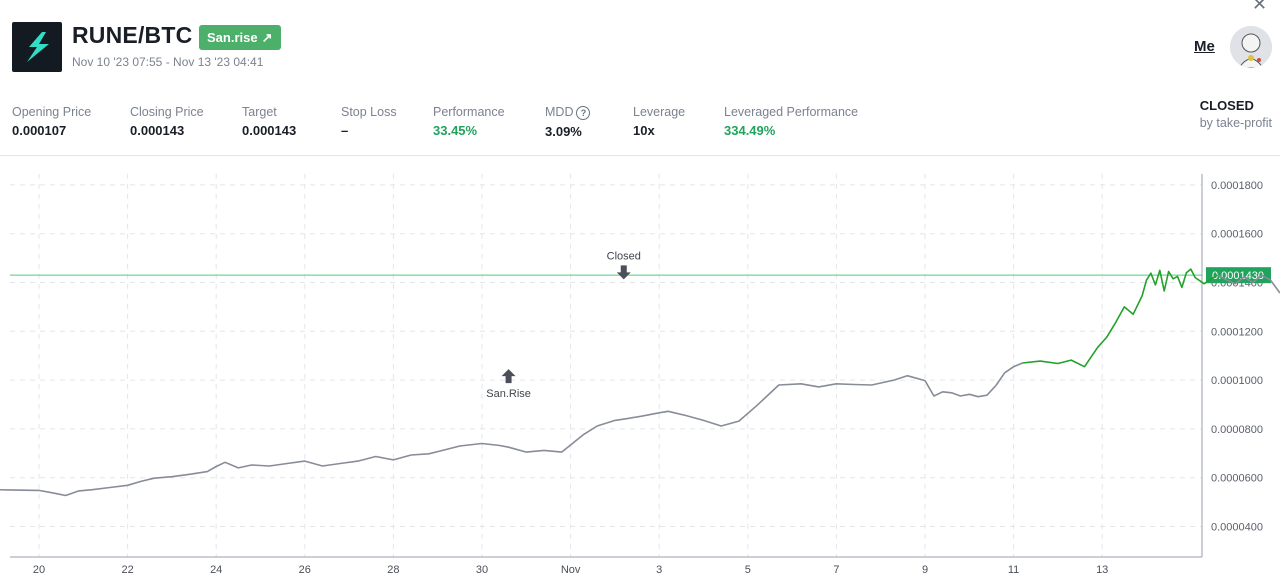  What do you see at coordinates (39, 570) in the screenshot?
I see `x-tick-label: 20` at bounding box center [39, 570].